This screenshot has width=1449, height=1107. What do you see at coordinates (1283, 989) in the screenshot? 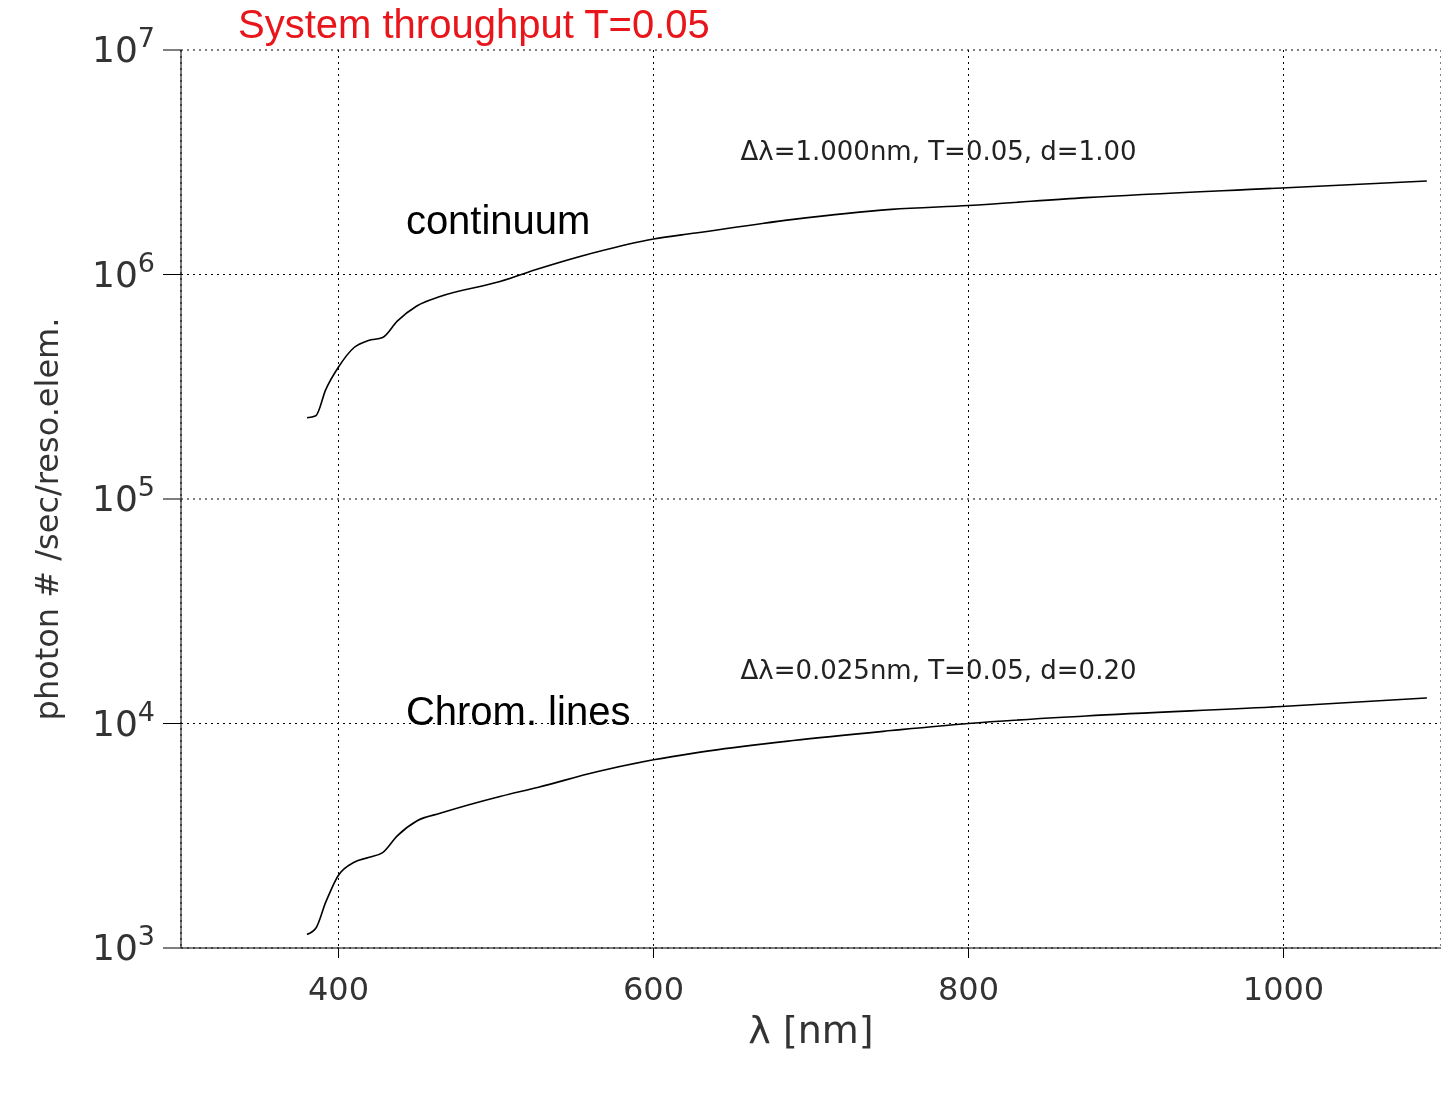
I see `x-tick-label: 1000` at bounding box center [1283, 989].